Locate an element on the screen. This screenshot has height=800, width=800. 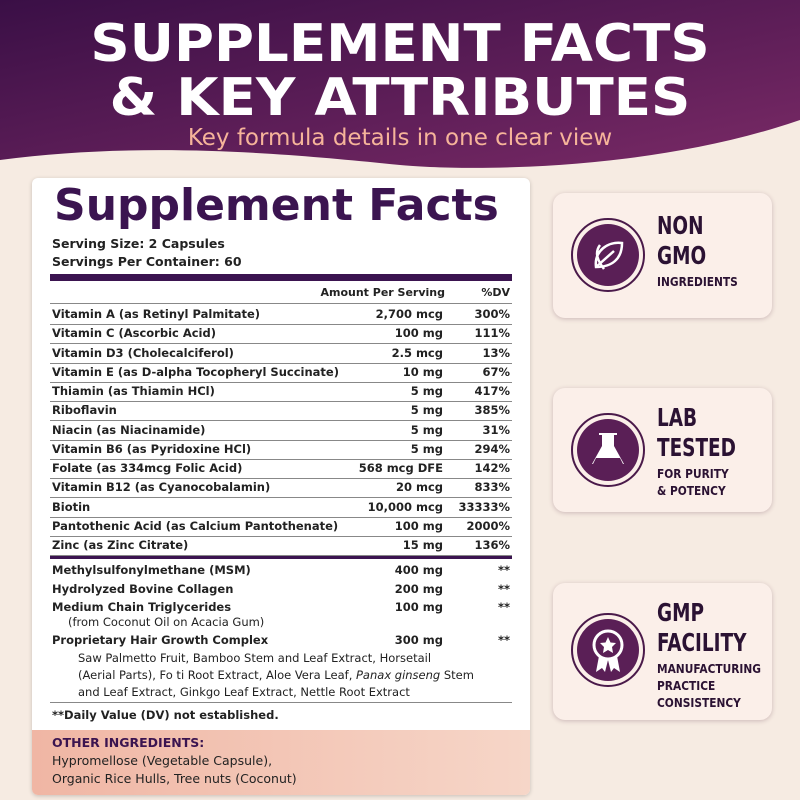
ingredients-box is located at coordinates (281, 762).